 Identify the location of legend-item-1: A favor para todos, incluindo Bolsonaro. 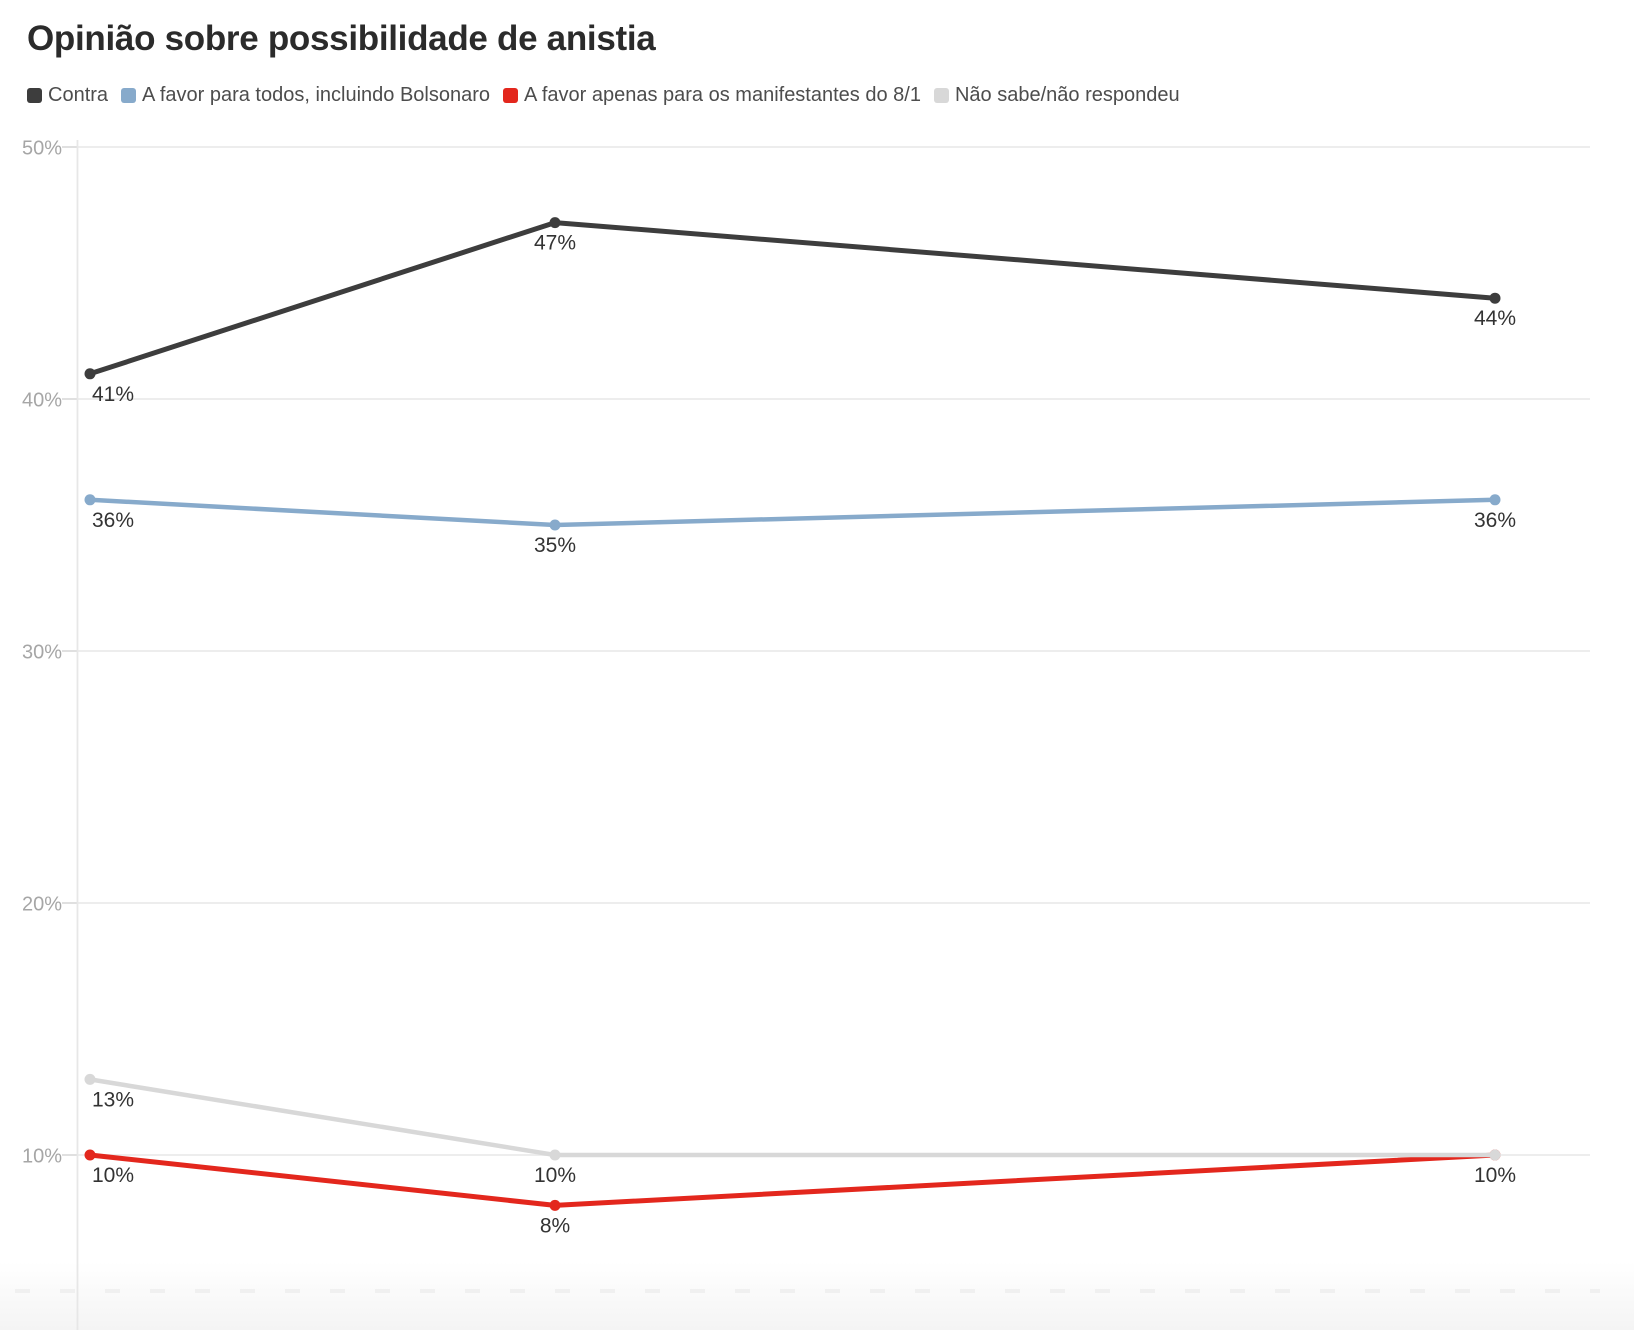
(305, 95).